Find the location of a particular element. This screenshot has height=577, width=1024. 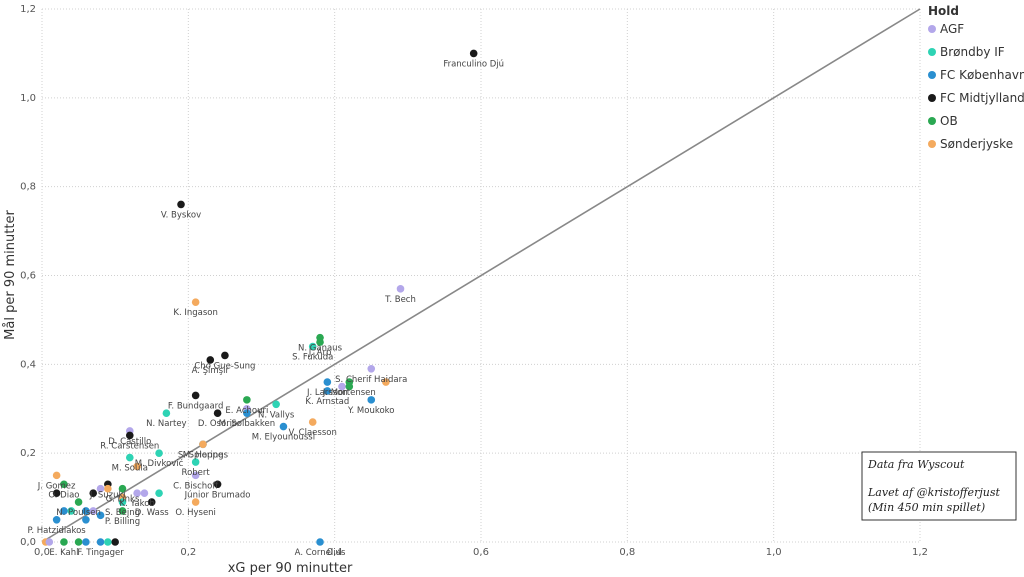

annotation-line-2: Lavet af @kristofferjust is located at coordinates (933, 492).